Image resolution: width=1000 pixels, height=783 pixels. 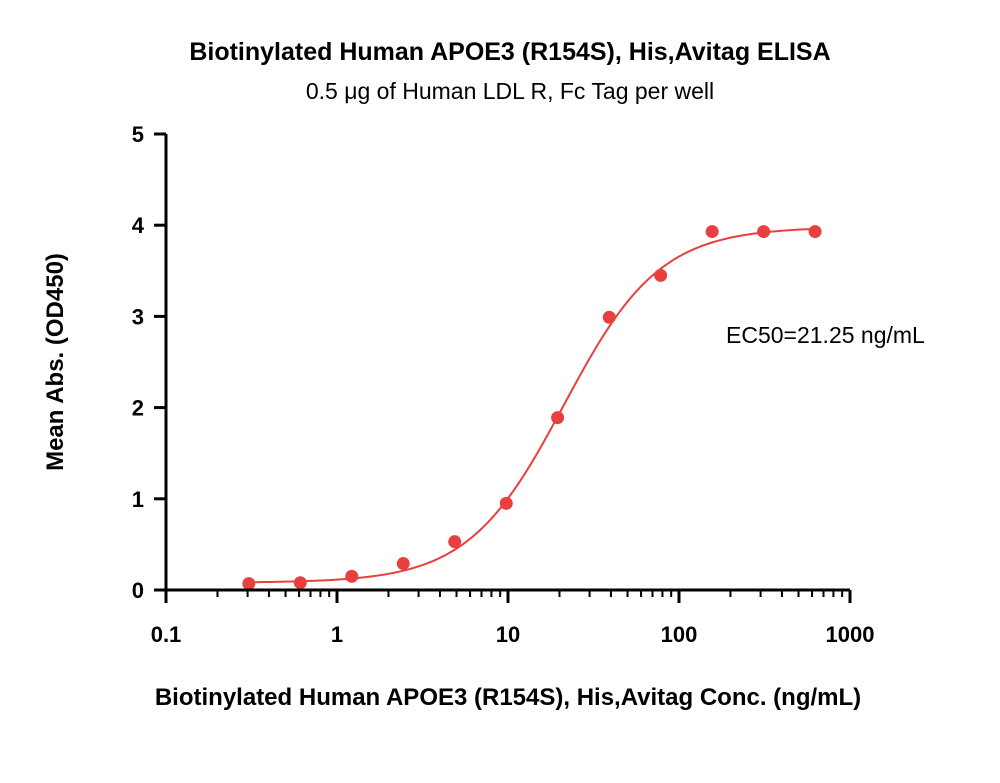 I want to click on x-tick-label: 100, so click(x=679, y=634).